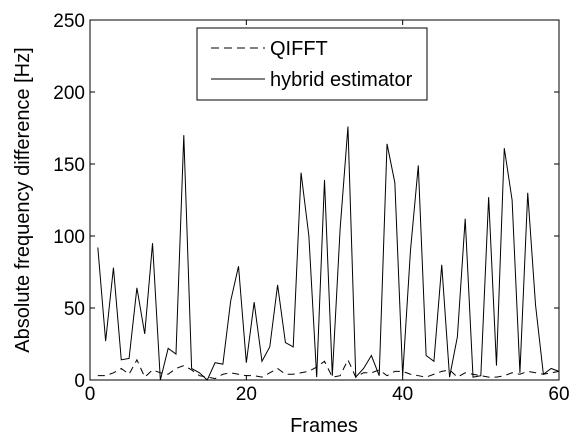 The width and height of the screenshot is (569, 440). What do you see at coordinates (341, 80) in the screenshot?
I see `legend-label-hybrid: hybrid estimator` at bounding box center [341, 80].